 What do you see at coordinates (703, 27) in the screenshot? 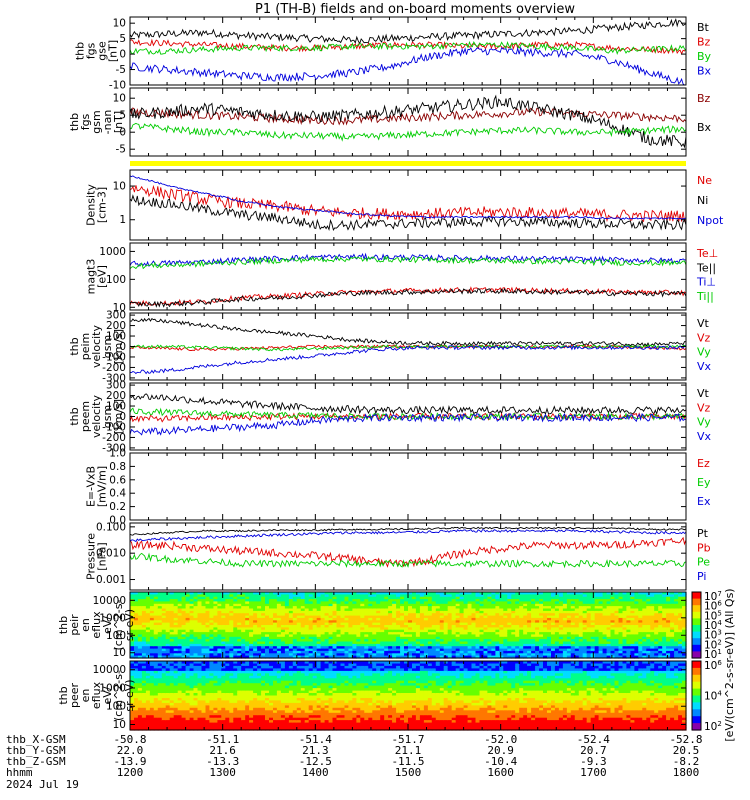
I see `legend-entry: Bt` at bounding box center [703, 27].